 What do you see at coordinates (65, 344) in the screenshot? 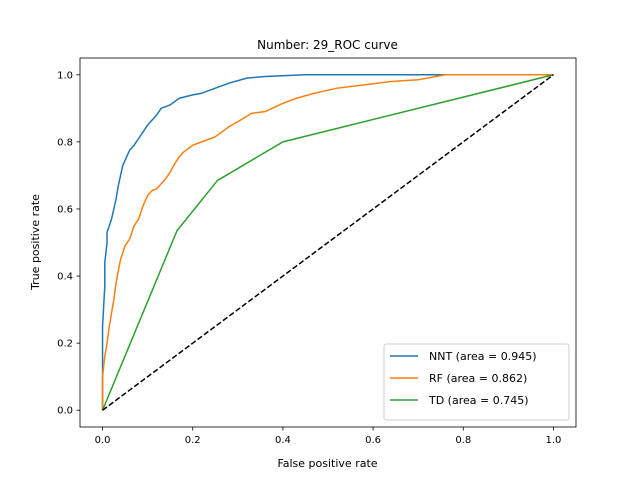
I see `y-tick-label: 0.2` at bounding box center [65, 344].